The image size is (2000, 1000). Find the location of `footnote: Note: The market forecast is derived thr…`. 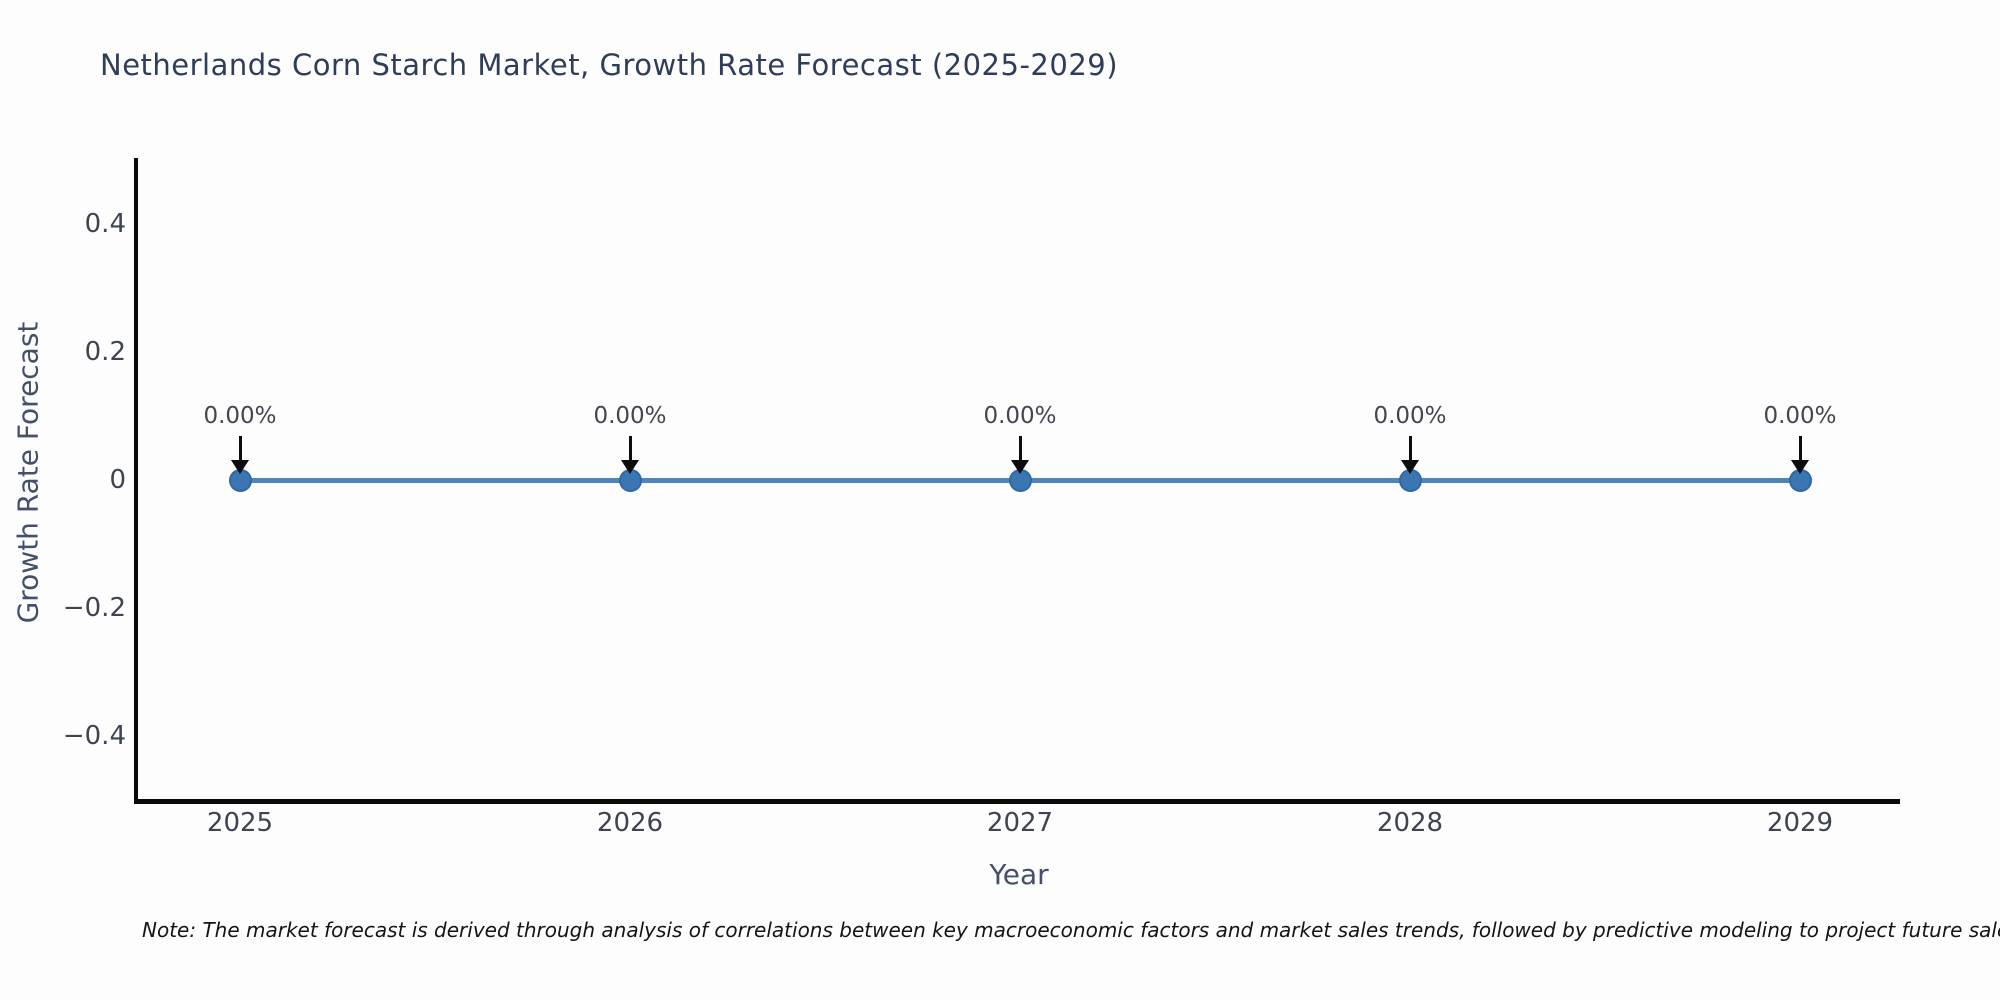

footnote: Note: The market forecast is derived thr… is located at coordinates (1071, 930).